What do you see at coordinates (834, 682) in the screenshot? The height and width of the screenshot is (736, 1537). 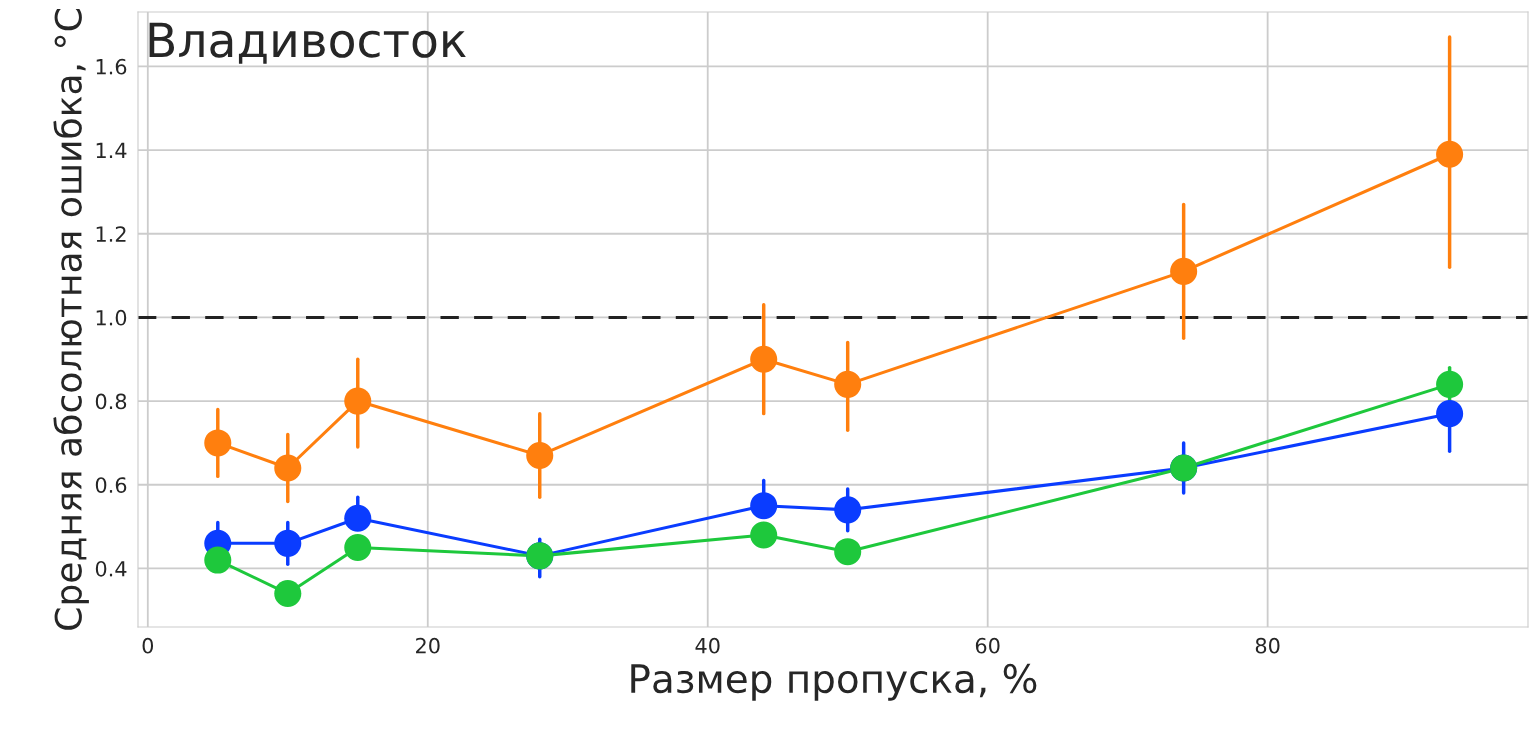 I see `x-axis-title: Размер пропуска, %` at bounding box center [834, 682].